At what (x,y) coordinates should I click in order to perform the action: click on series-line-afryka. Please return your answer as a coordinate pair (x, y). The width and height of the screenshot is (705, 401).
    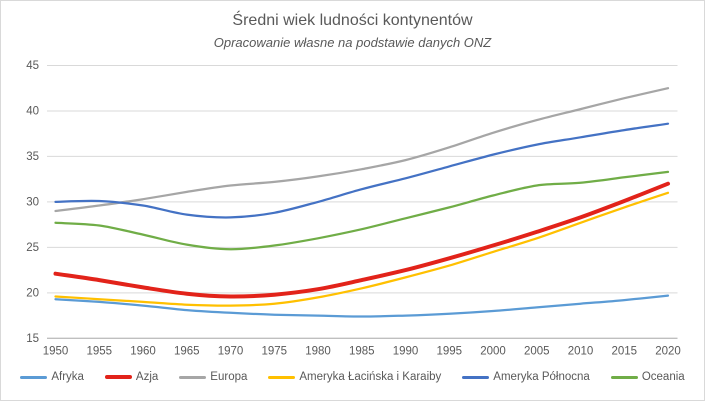
    Looking at the image, I should click on (362, 306).